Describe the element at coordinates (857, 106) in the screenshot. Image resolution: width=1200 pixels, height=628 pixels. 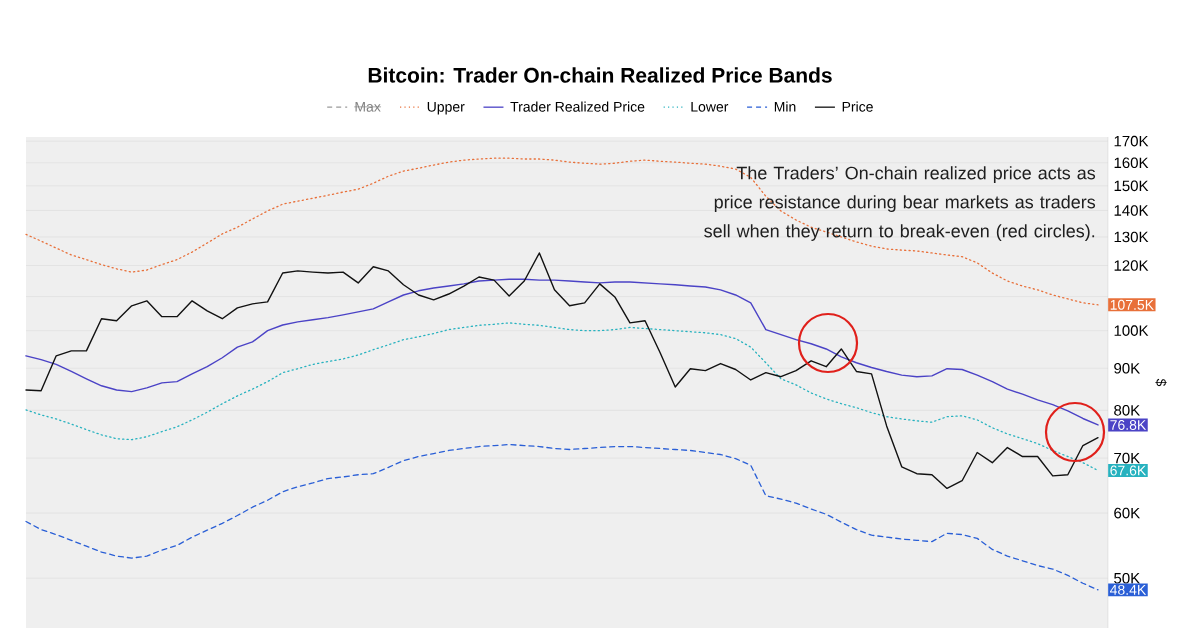
I see `legend-label: Price` at that location.